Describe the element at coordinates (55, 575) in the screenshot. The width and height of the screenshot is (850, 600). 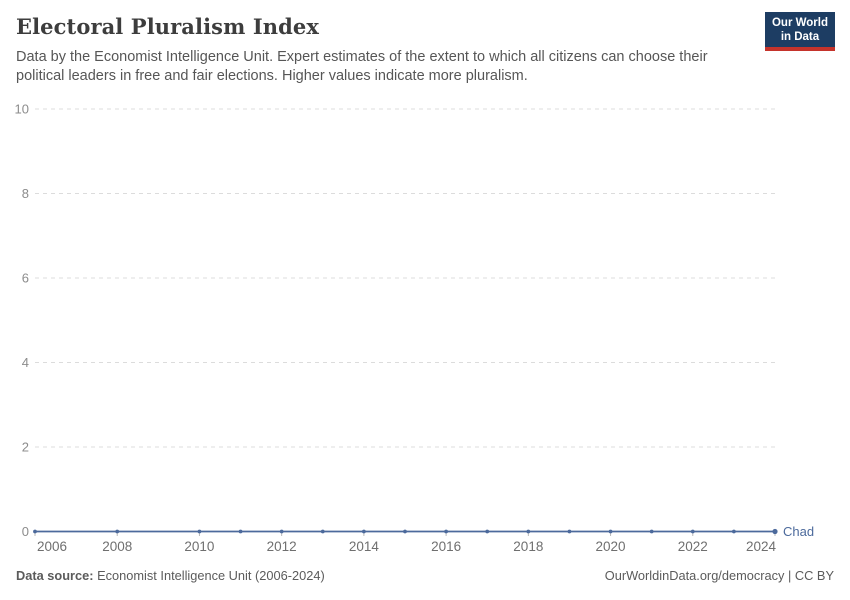
I see `data-source-label: Data source:` at that location.